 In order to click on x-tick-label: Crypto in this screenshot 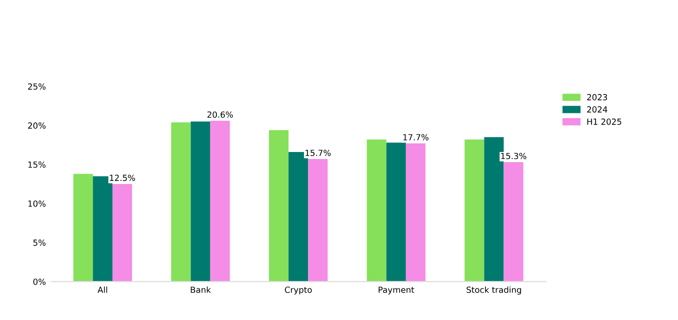, I will do `click(298, 290)`.